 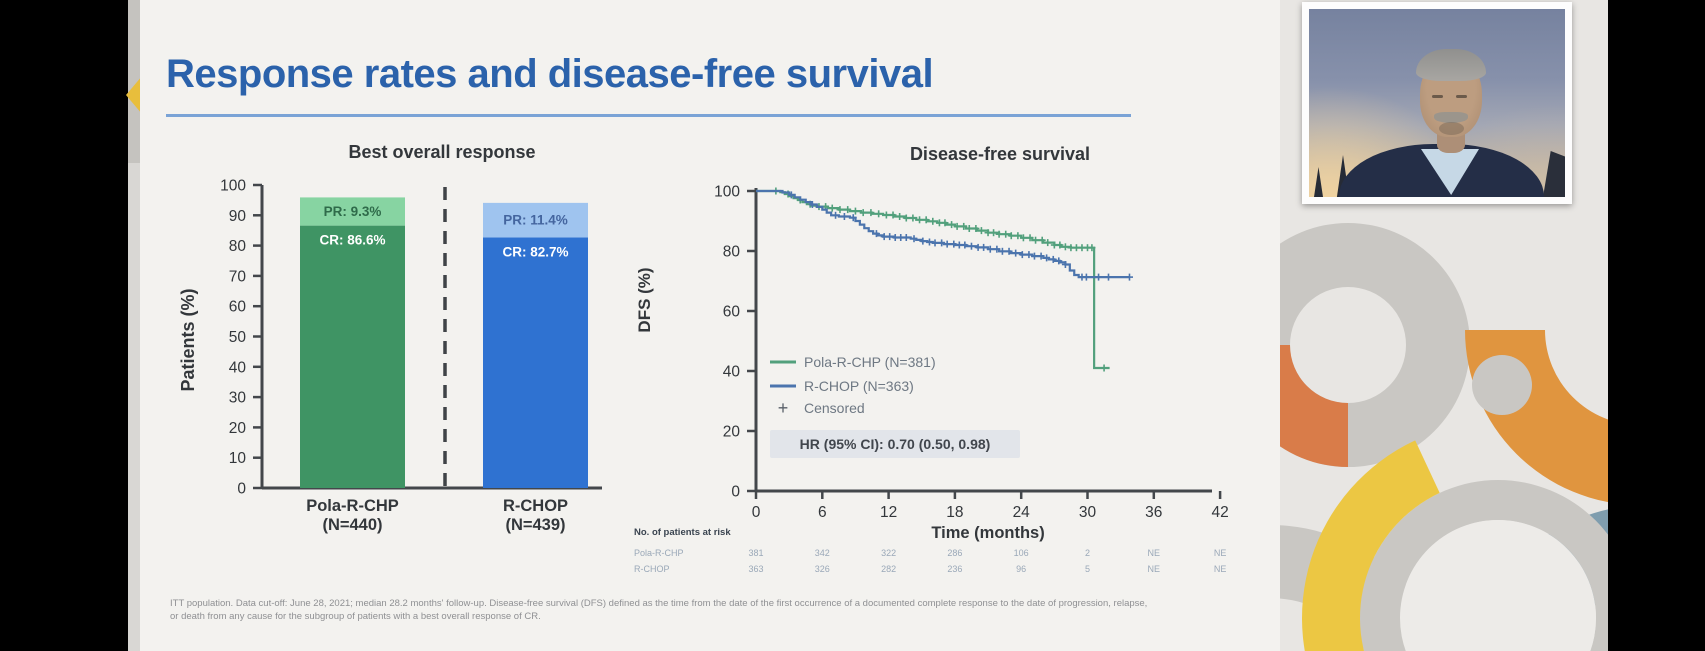 What do you see at coordinates (550, 74) in the screenshot?
I see `slide-title: Response rates and disease-free survival` at bounding box center [550, 74].